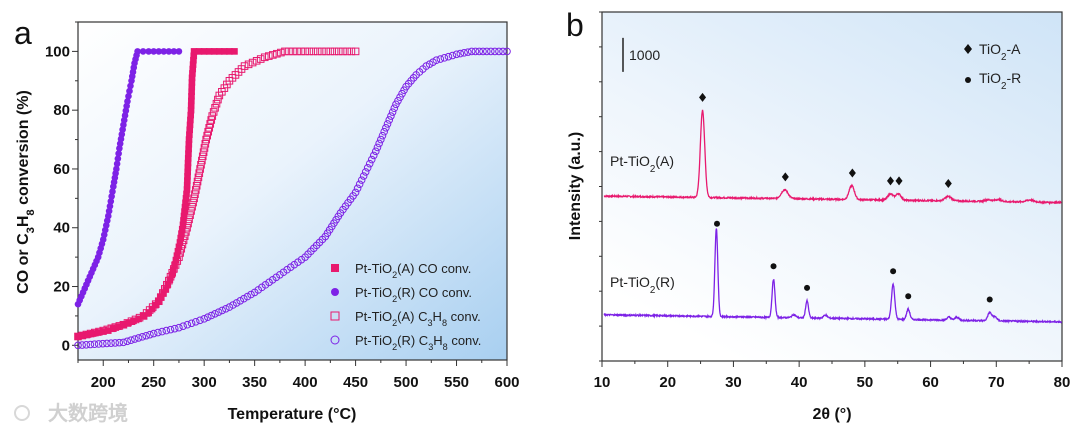 The height and width of the screenshot is (437, 1080). Describe the element at coordinates (968, 49) in the screenshot. I see `diamond-icon` at that location.